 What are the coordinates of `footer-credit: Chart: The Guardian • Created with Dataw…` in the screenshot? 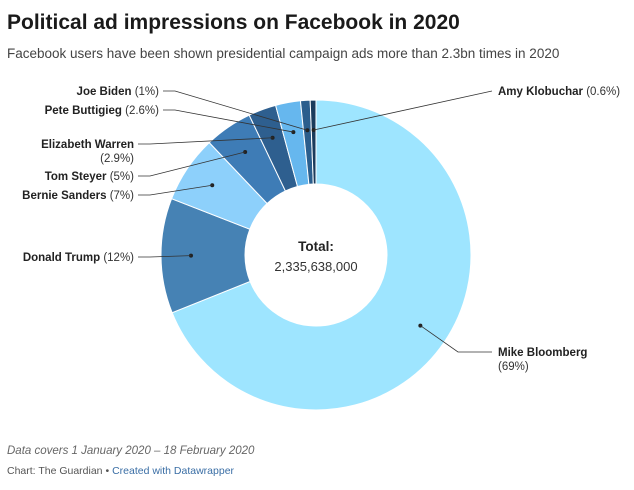 It's located at (120, 471).